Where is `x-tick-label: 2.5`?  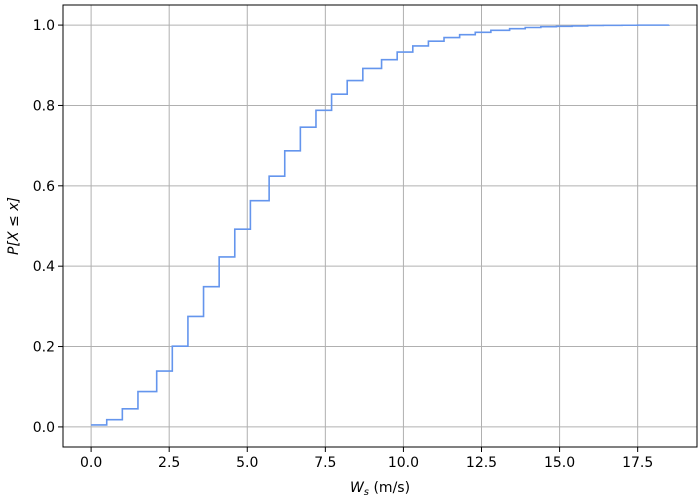 x-tick-label: 2.5 is located at coordinates (169, 463).